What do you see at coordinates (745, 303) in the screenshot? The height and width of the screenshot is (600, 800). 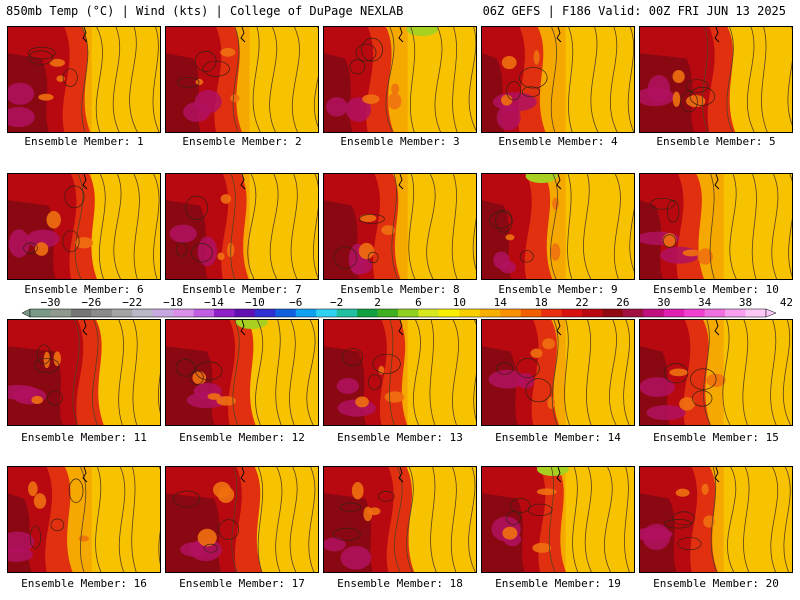 I see `colorbar-tick-label: 38` at bounding box center [745, 303].